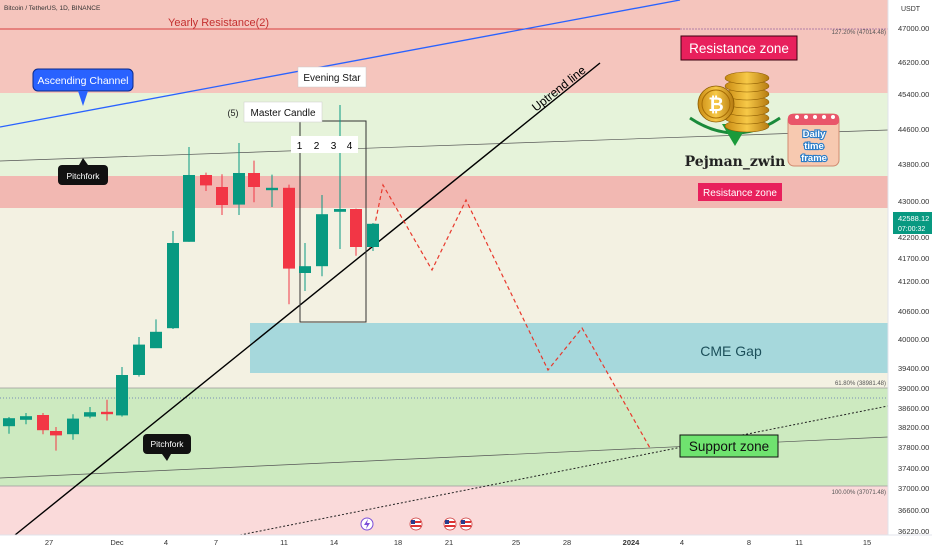 This screenshot has height=550, width=932. Describe the element at coordinates (913, 258) in the screenshot. I see `price-tick-label: 41700.00` at that location.